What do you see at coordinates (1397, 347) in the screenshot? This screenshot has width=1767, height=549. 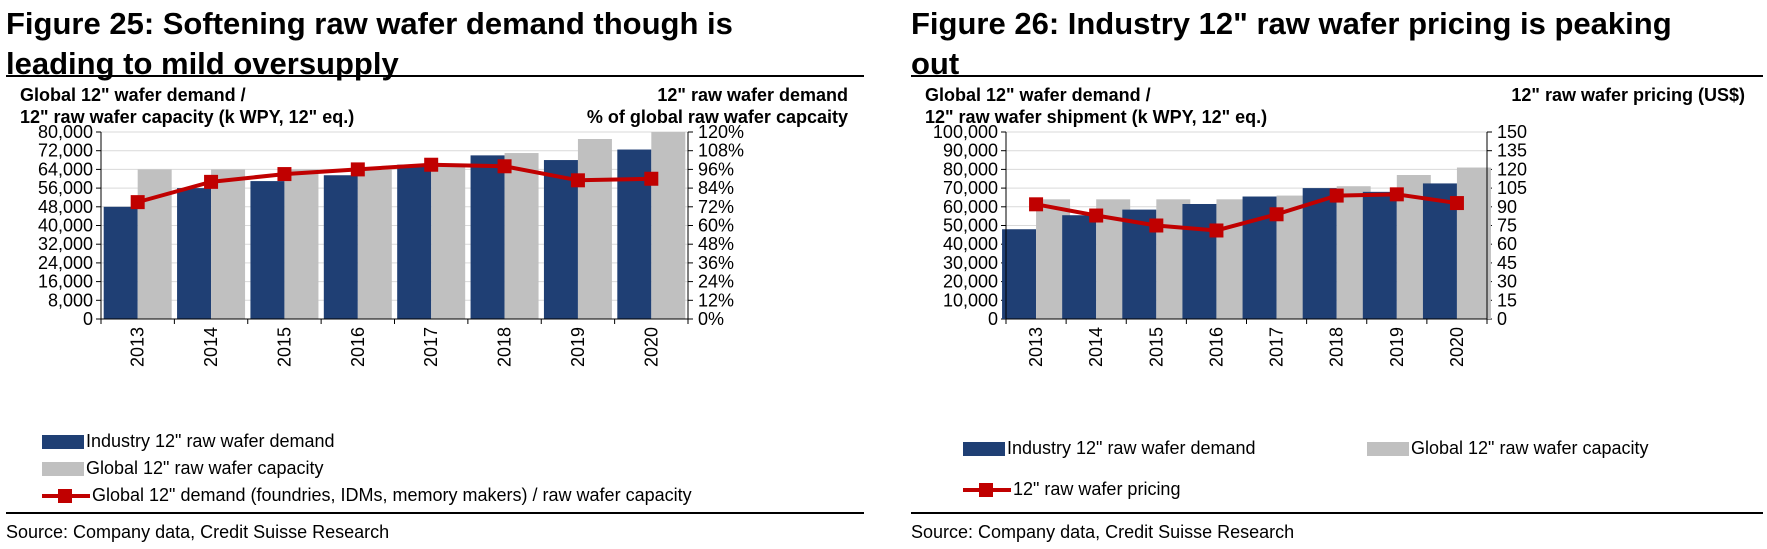 I see `x-axis-tick-label: 2019` at bounding box center [1397, 347].